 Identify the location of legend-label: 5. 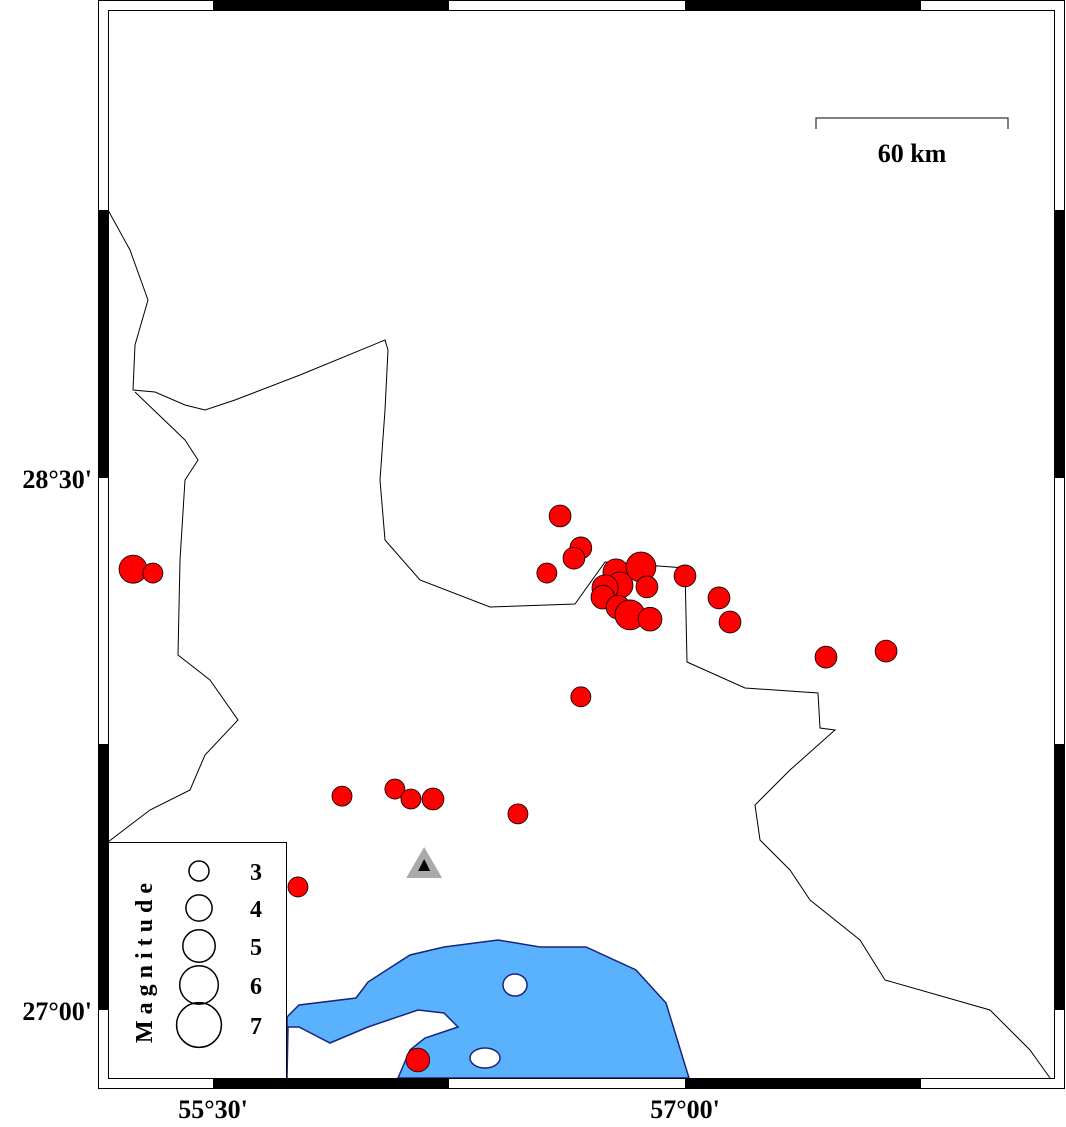
(256, 948).